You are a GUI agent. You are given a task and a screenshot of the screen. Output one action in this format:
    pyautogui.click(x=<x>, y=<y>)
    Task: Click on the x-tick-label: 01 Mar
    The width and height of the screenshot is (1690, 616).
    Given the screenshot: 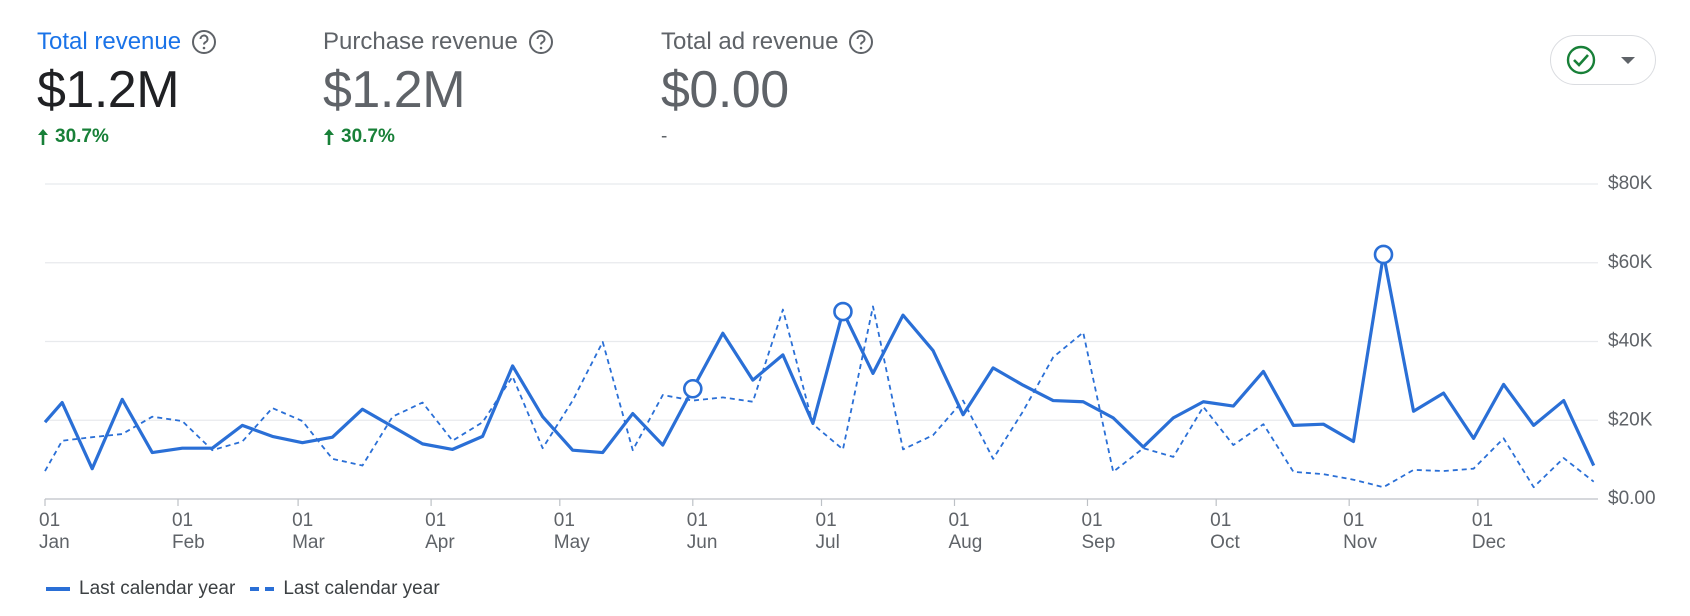 What is the action you would take?
    pyautogui.click(x=308, y=531)
    